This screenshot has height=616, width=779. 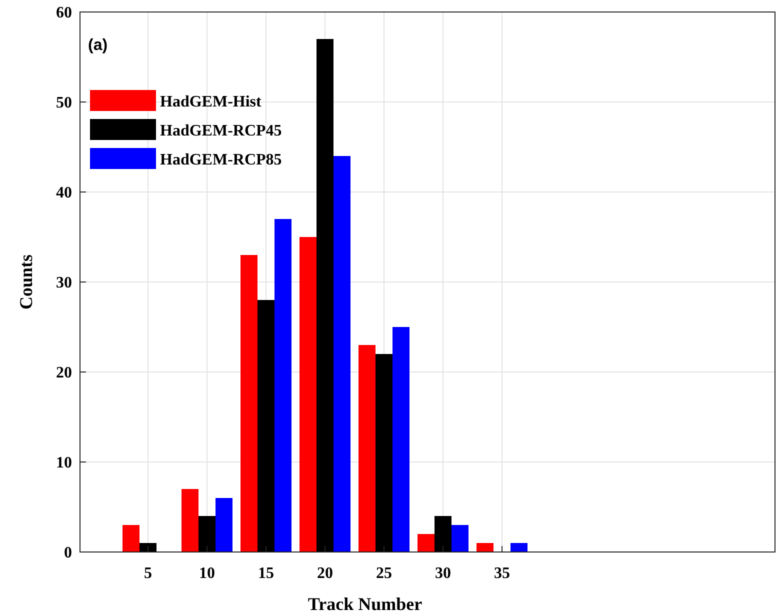 I want to click on y-tick-label: 10, so click(x=64, y=463).